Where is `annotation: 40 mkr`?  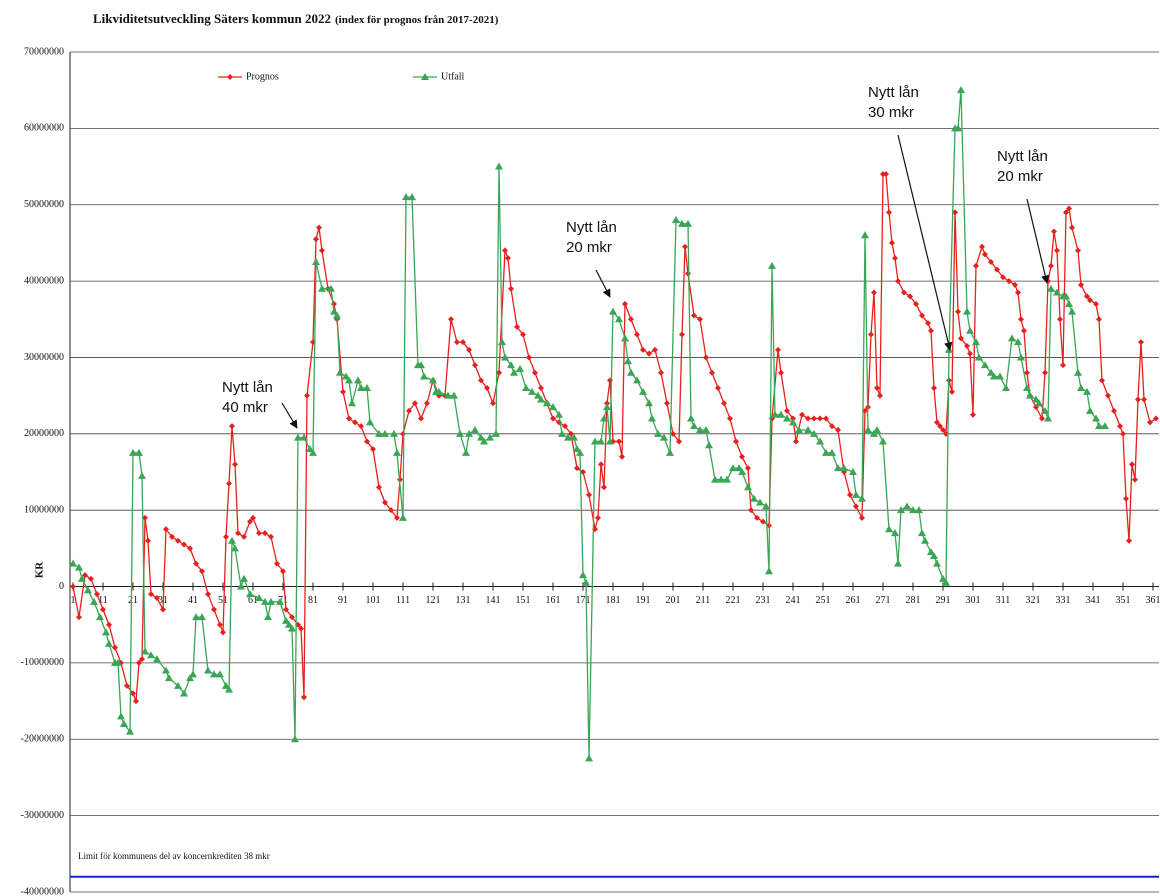 annotation: 40 mkr is located at coordinates (245, 407).